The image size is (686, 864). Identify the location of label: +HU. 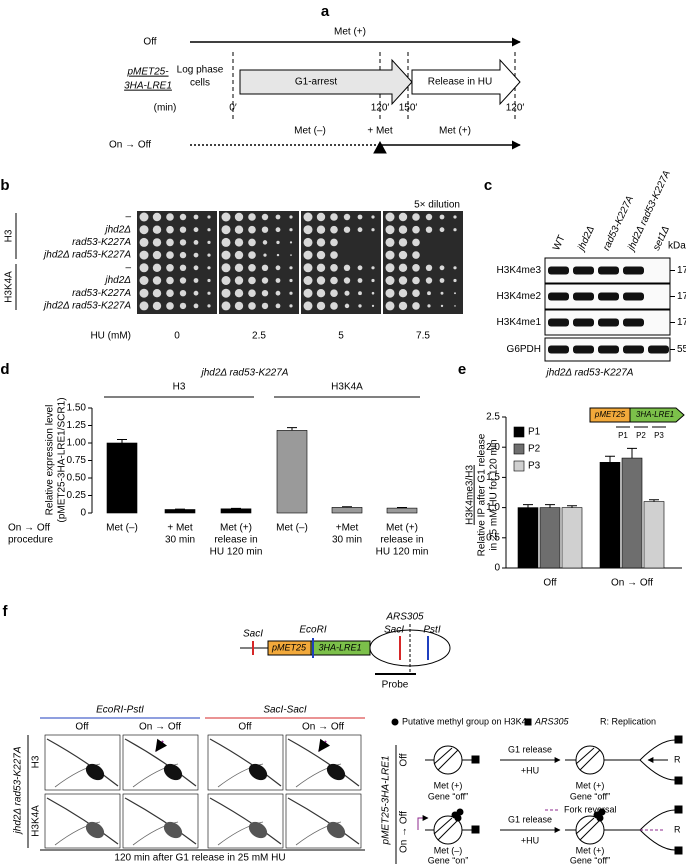
(530, 770).